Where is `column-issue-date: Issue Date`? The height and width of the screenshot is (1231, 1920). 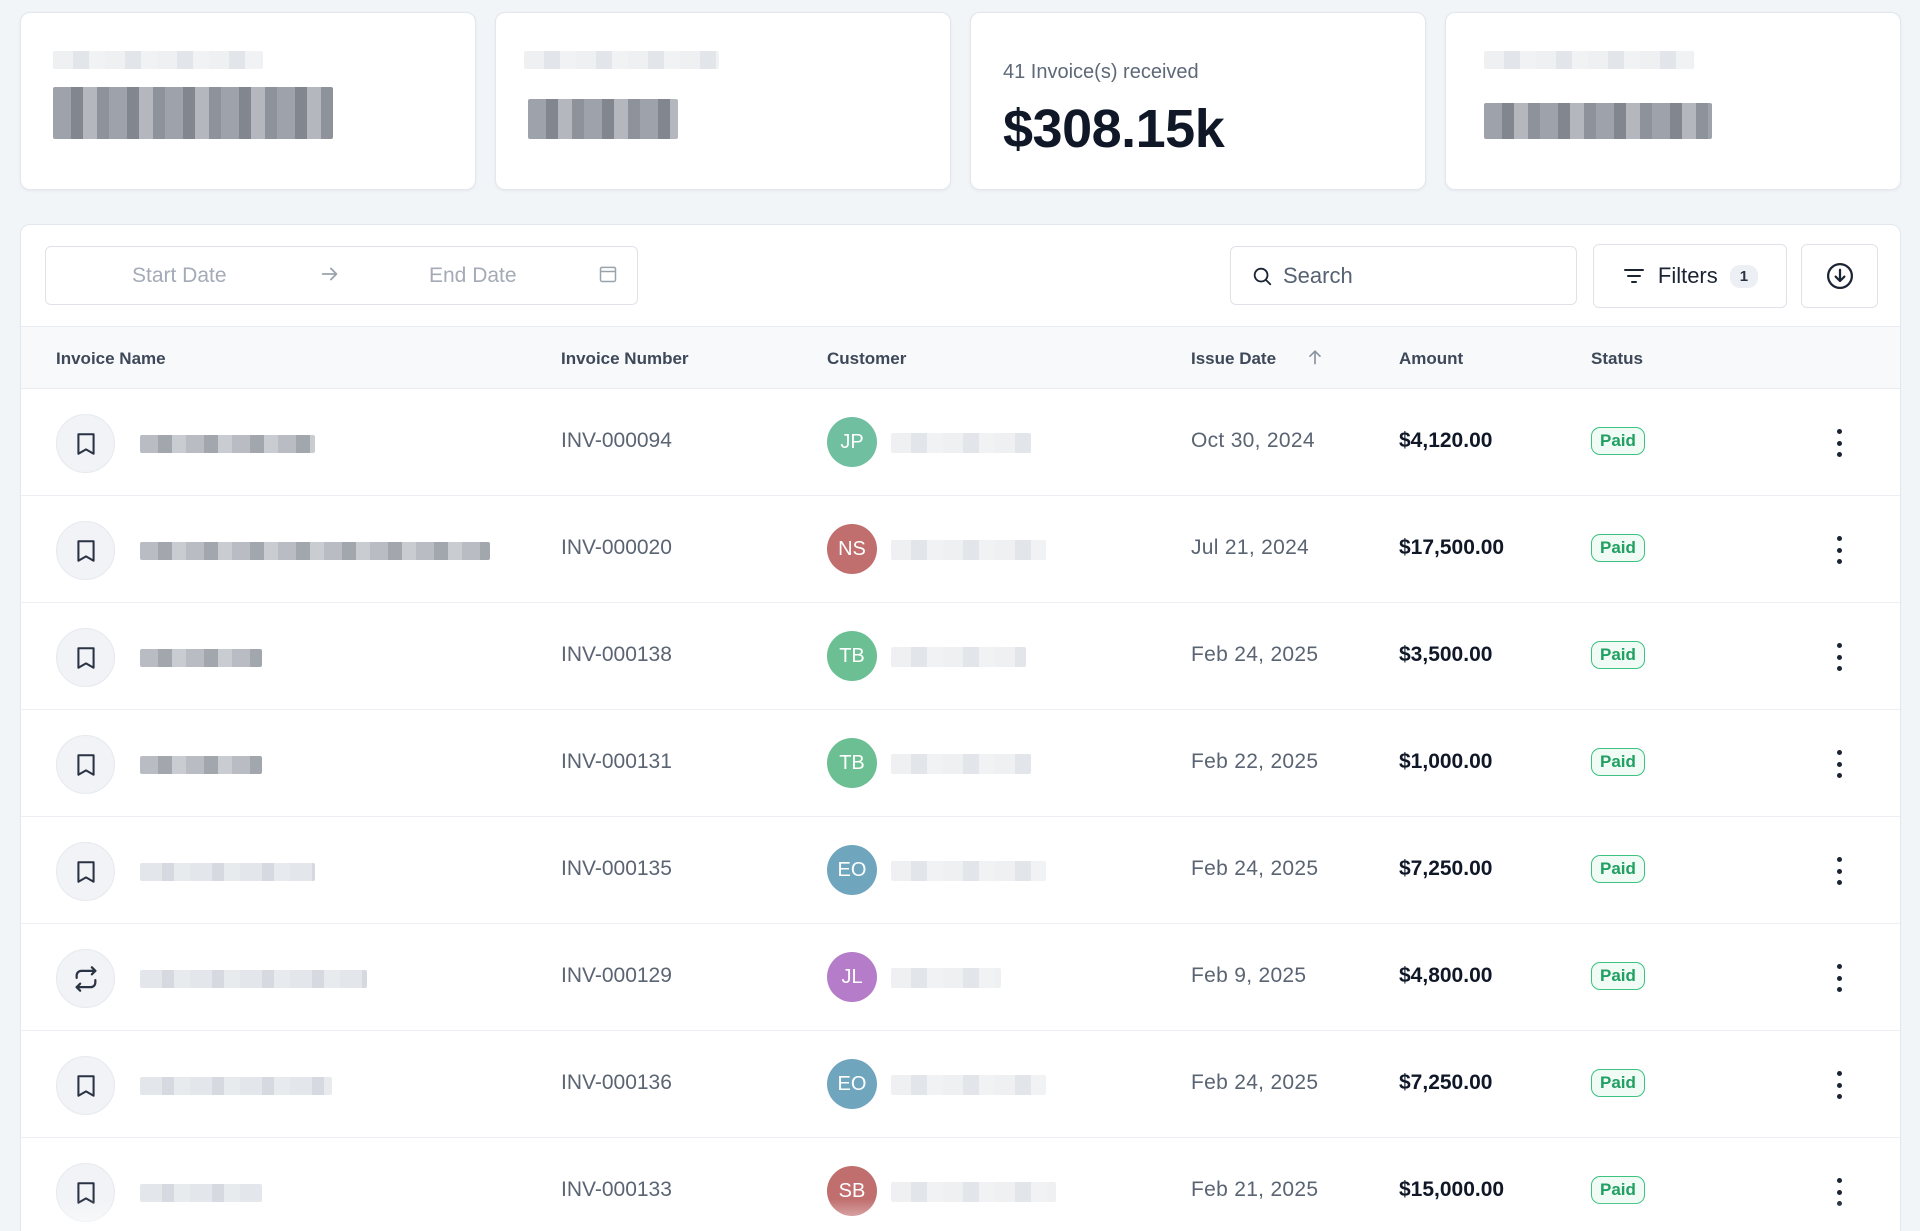
column-issue-date: Issue Date is located at coordinates (1234, 358).